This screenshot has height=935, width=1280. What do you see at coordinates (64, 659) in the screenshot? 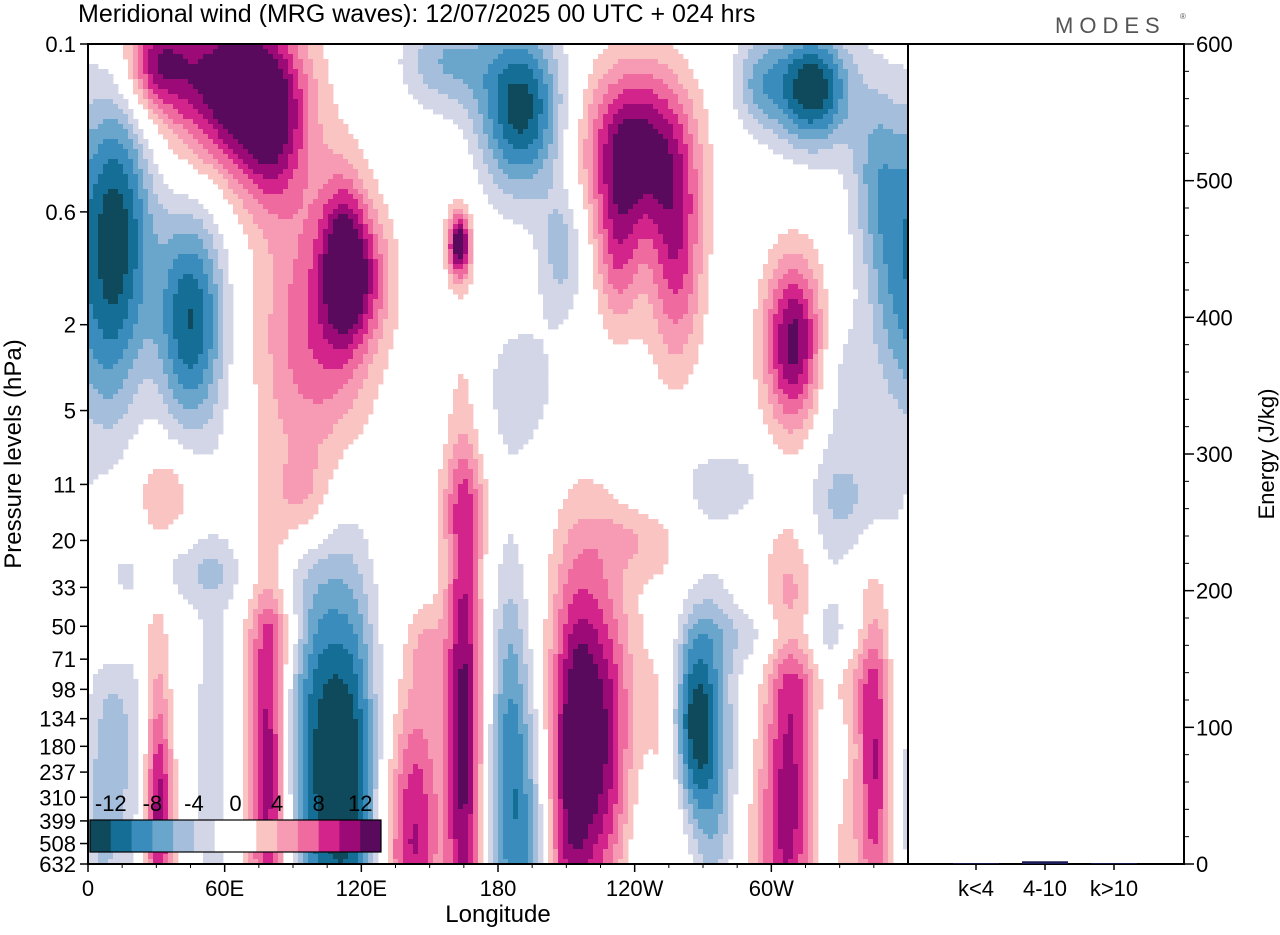
I see `pressure-tick-label: 71` at bounding box center [64, 659].